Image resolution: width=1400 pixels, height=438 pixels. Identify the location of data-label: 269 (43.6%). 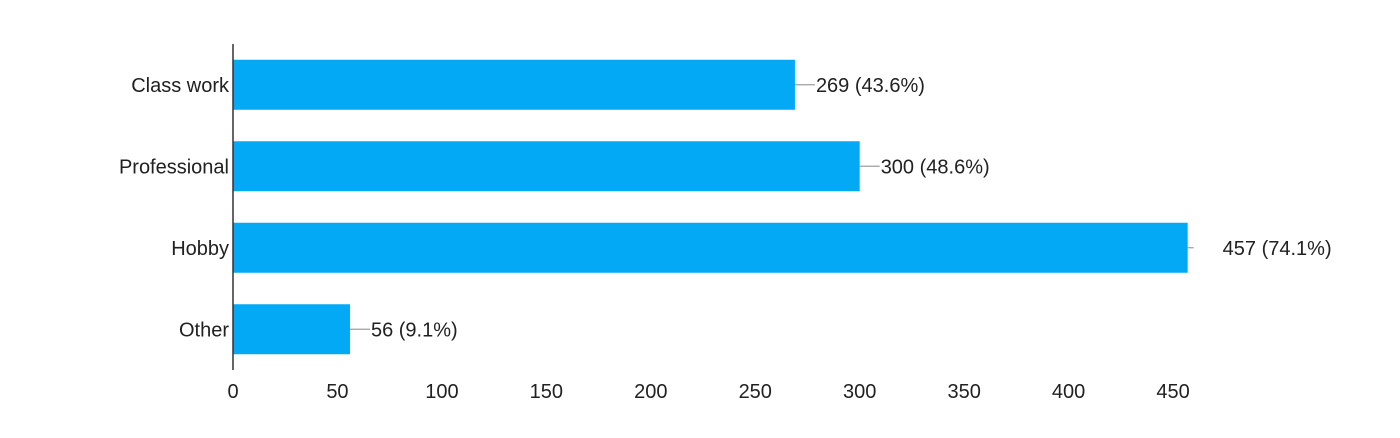
(870, 86).